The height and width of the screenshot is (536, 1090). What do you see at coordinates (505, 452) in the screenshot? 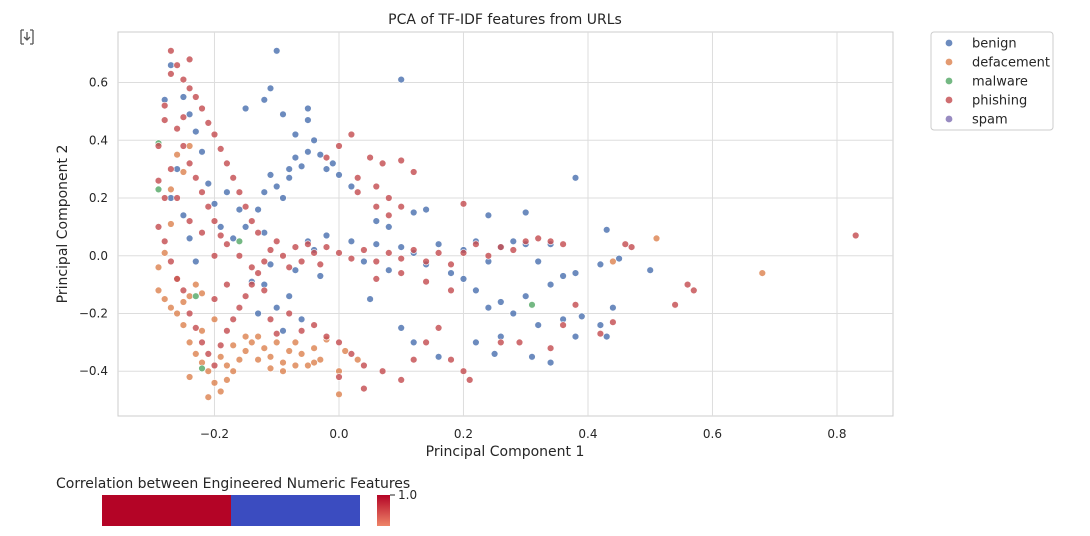
I see `x-axis-label: Principal Component 1` at bounding box center [505, 452].